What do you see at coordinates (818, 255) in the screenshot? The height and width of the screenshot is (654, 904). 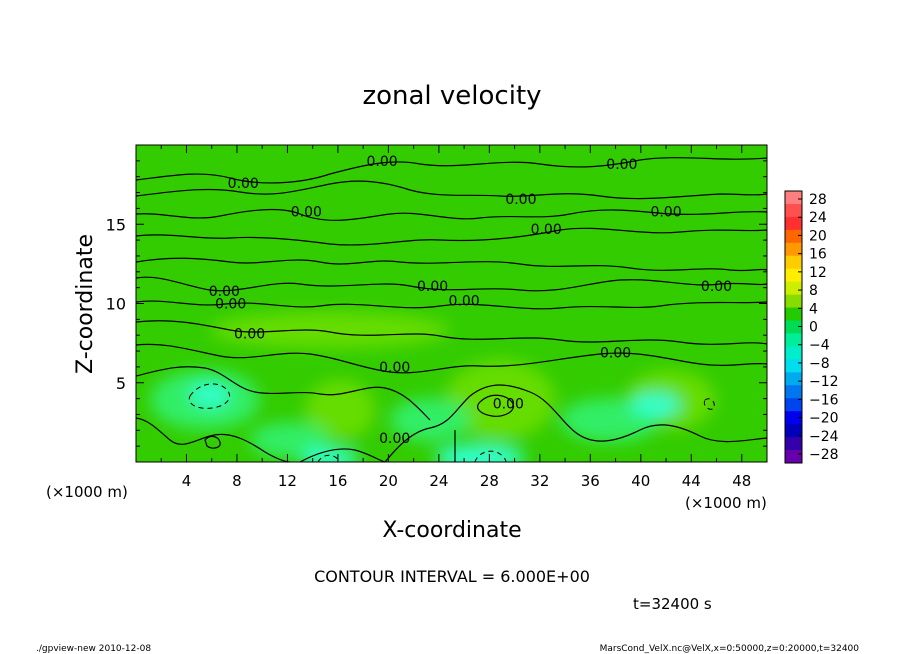 I see `colorbar-label: 16` at bounding box center [818, 255].